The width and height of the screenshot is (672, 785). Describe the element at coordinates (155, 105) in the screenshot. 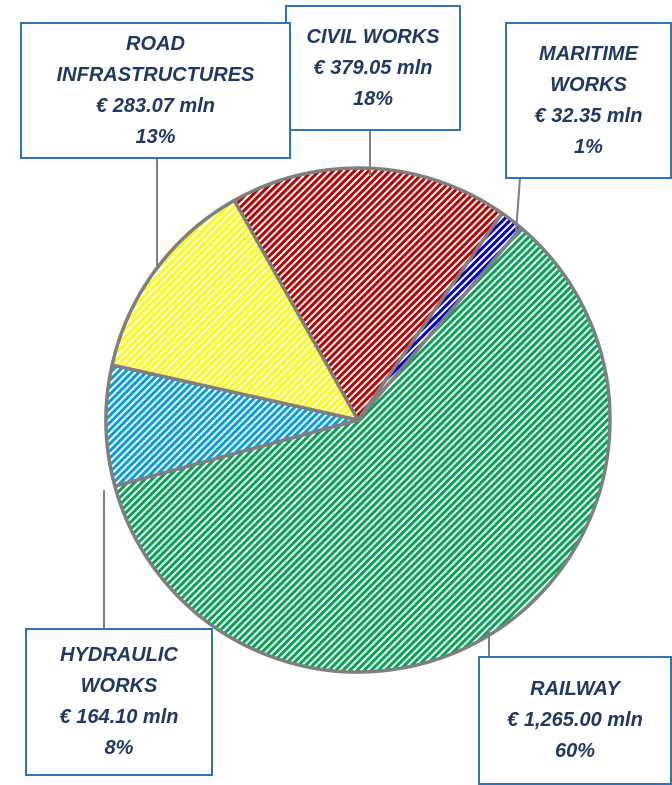

I see `value-label: € 283.07 mln` at that location.